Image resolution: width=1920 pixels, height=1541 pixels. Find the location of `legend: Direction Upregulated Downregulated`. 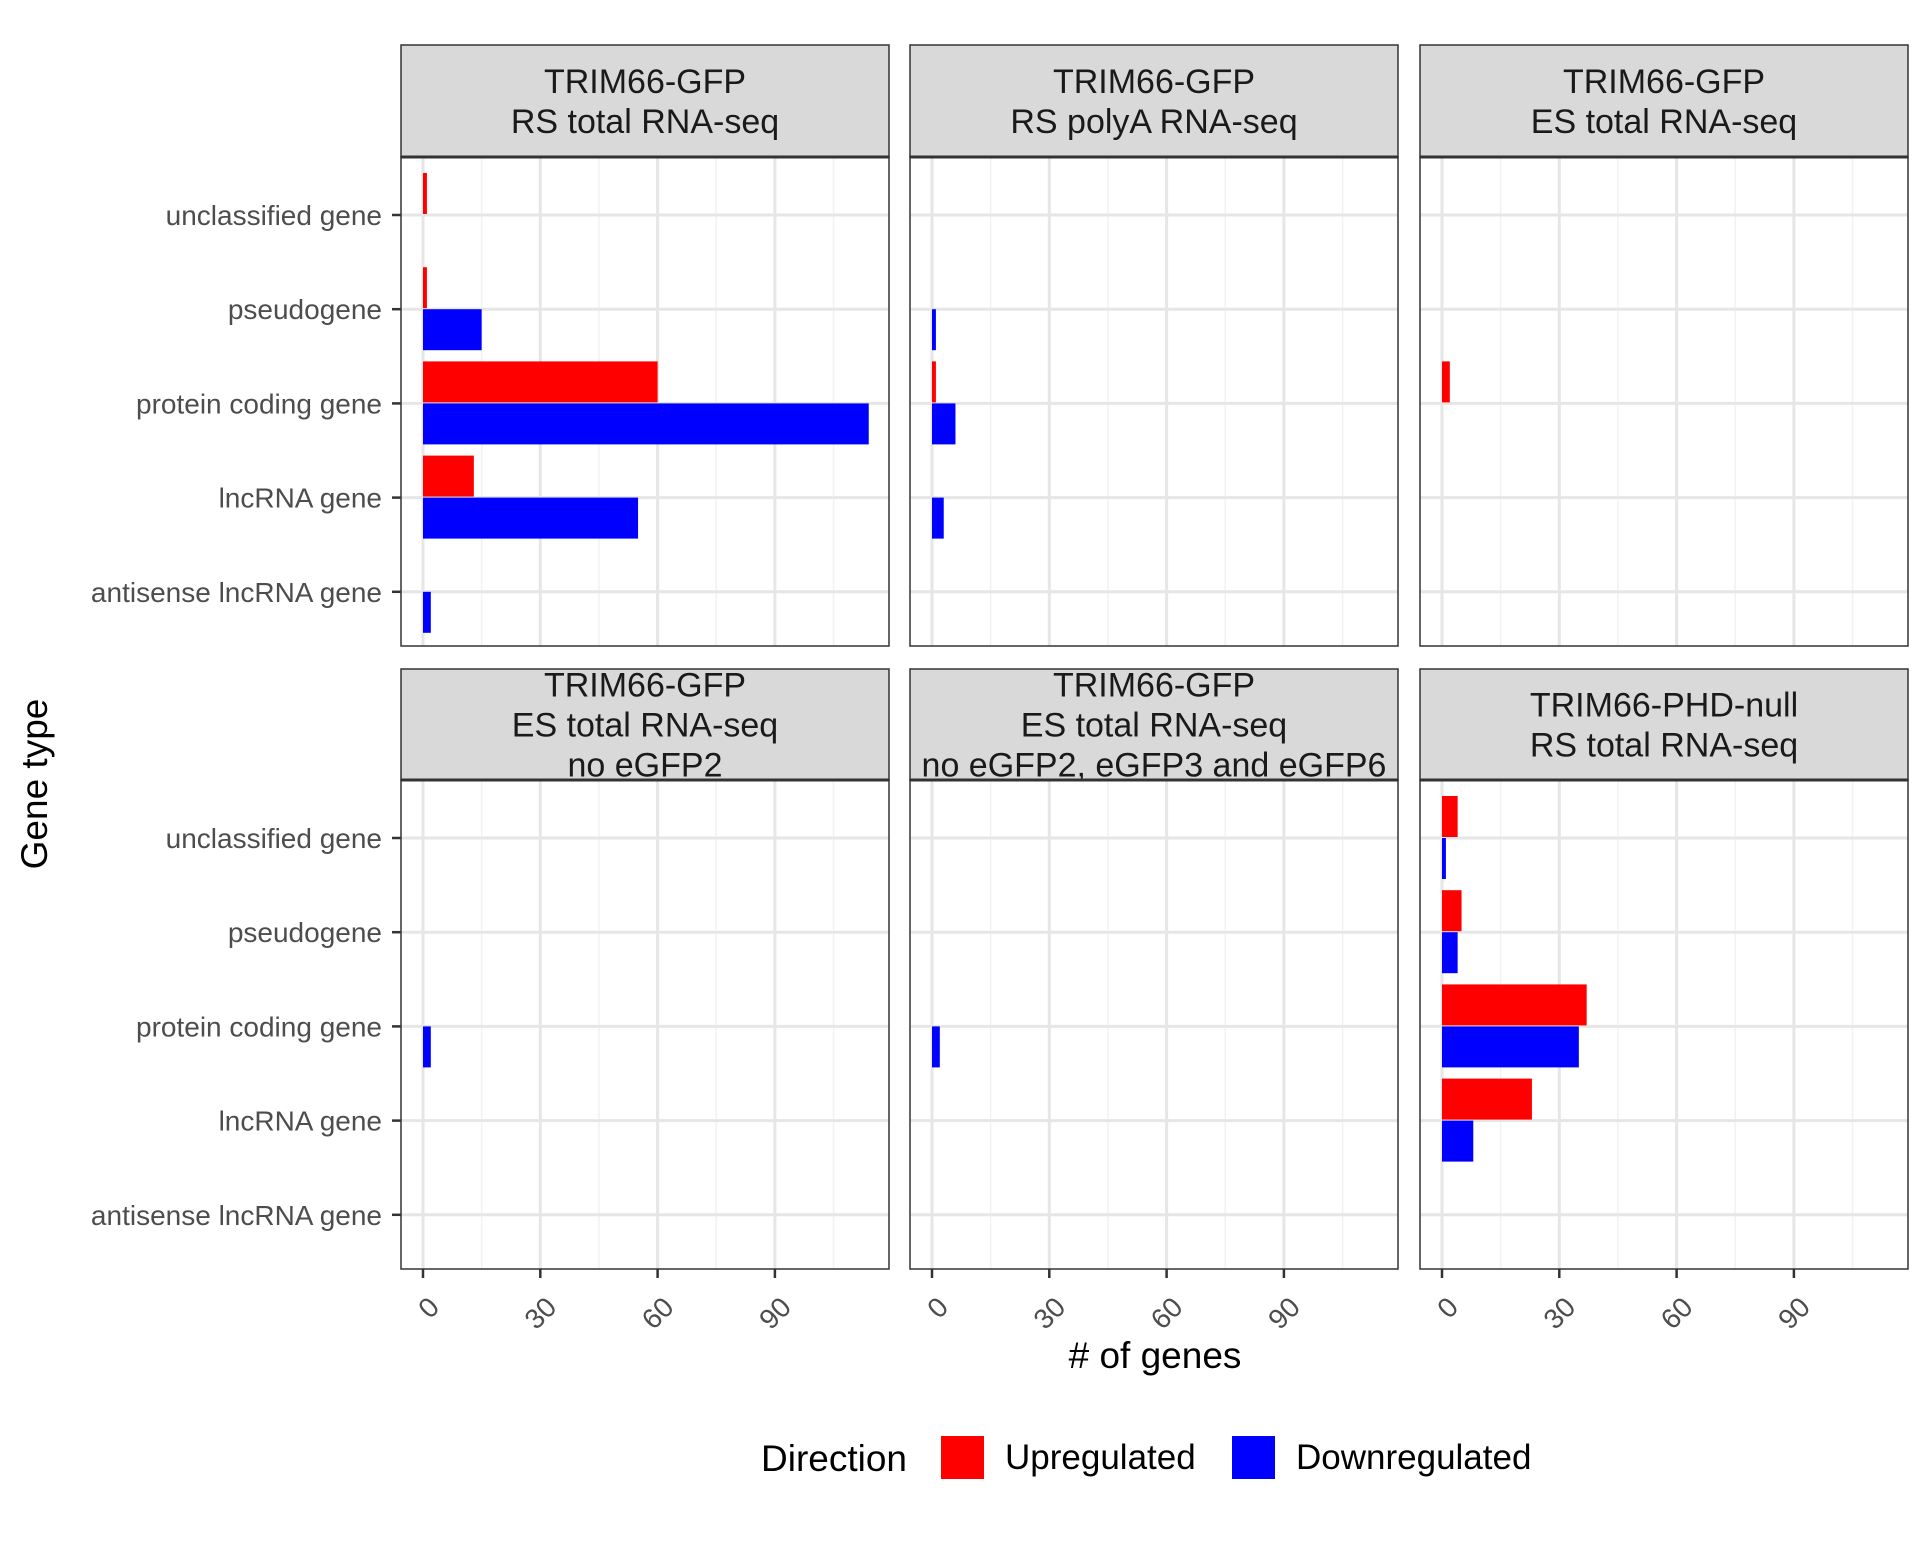

legend: Direction Upregulated Downregulated is located at coordinates (1146, 1457).